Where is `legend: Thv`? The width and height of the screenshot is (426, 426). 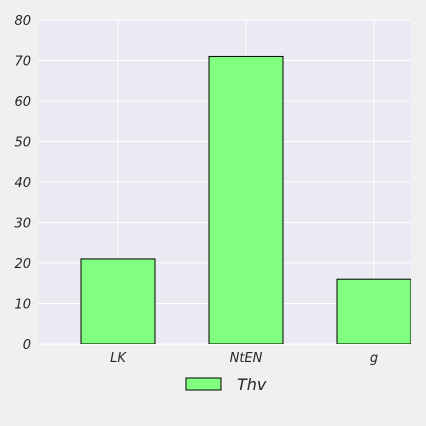 legend: Thv is located at coordinates (226, 384).